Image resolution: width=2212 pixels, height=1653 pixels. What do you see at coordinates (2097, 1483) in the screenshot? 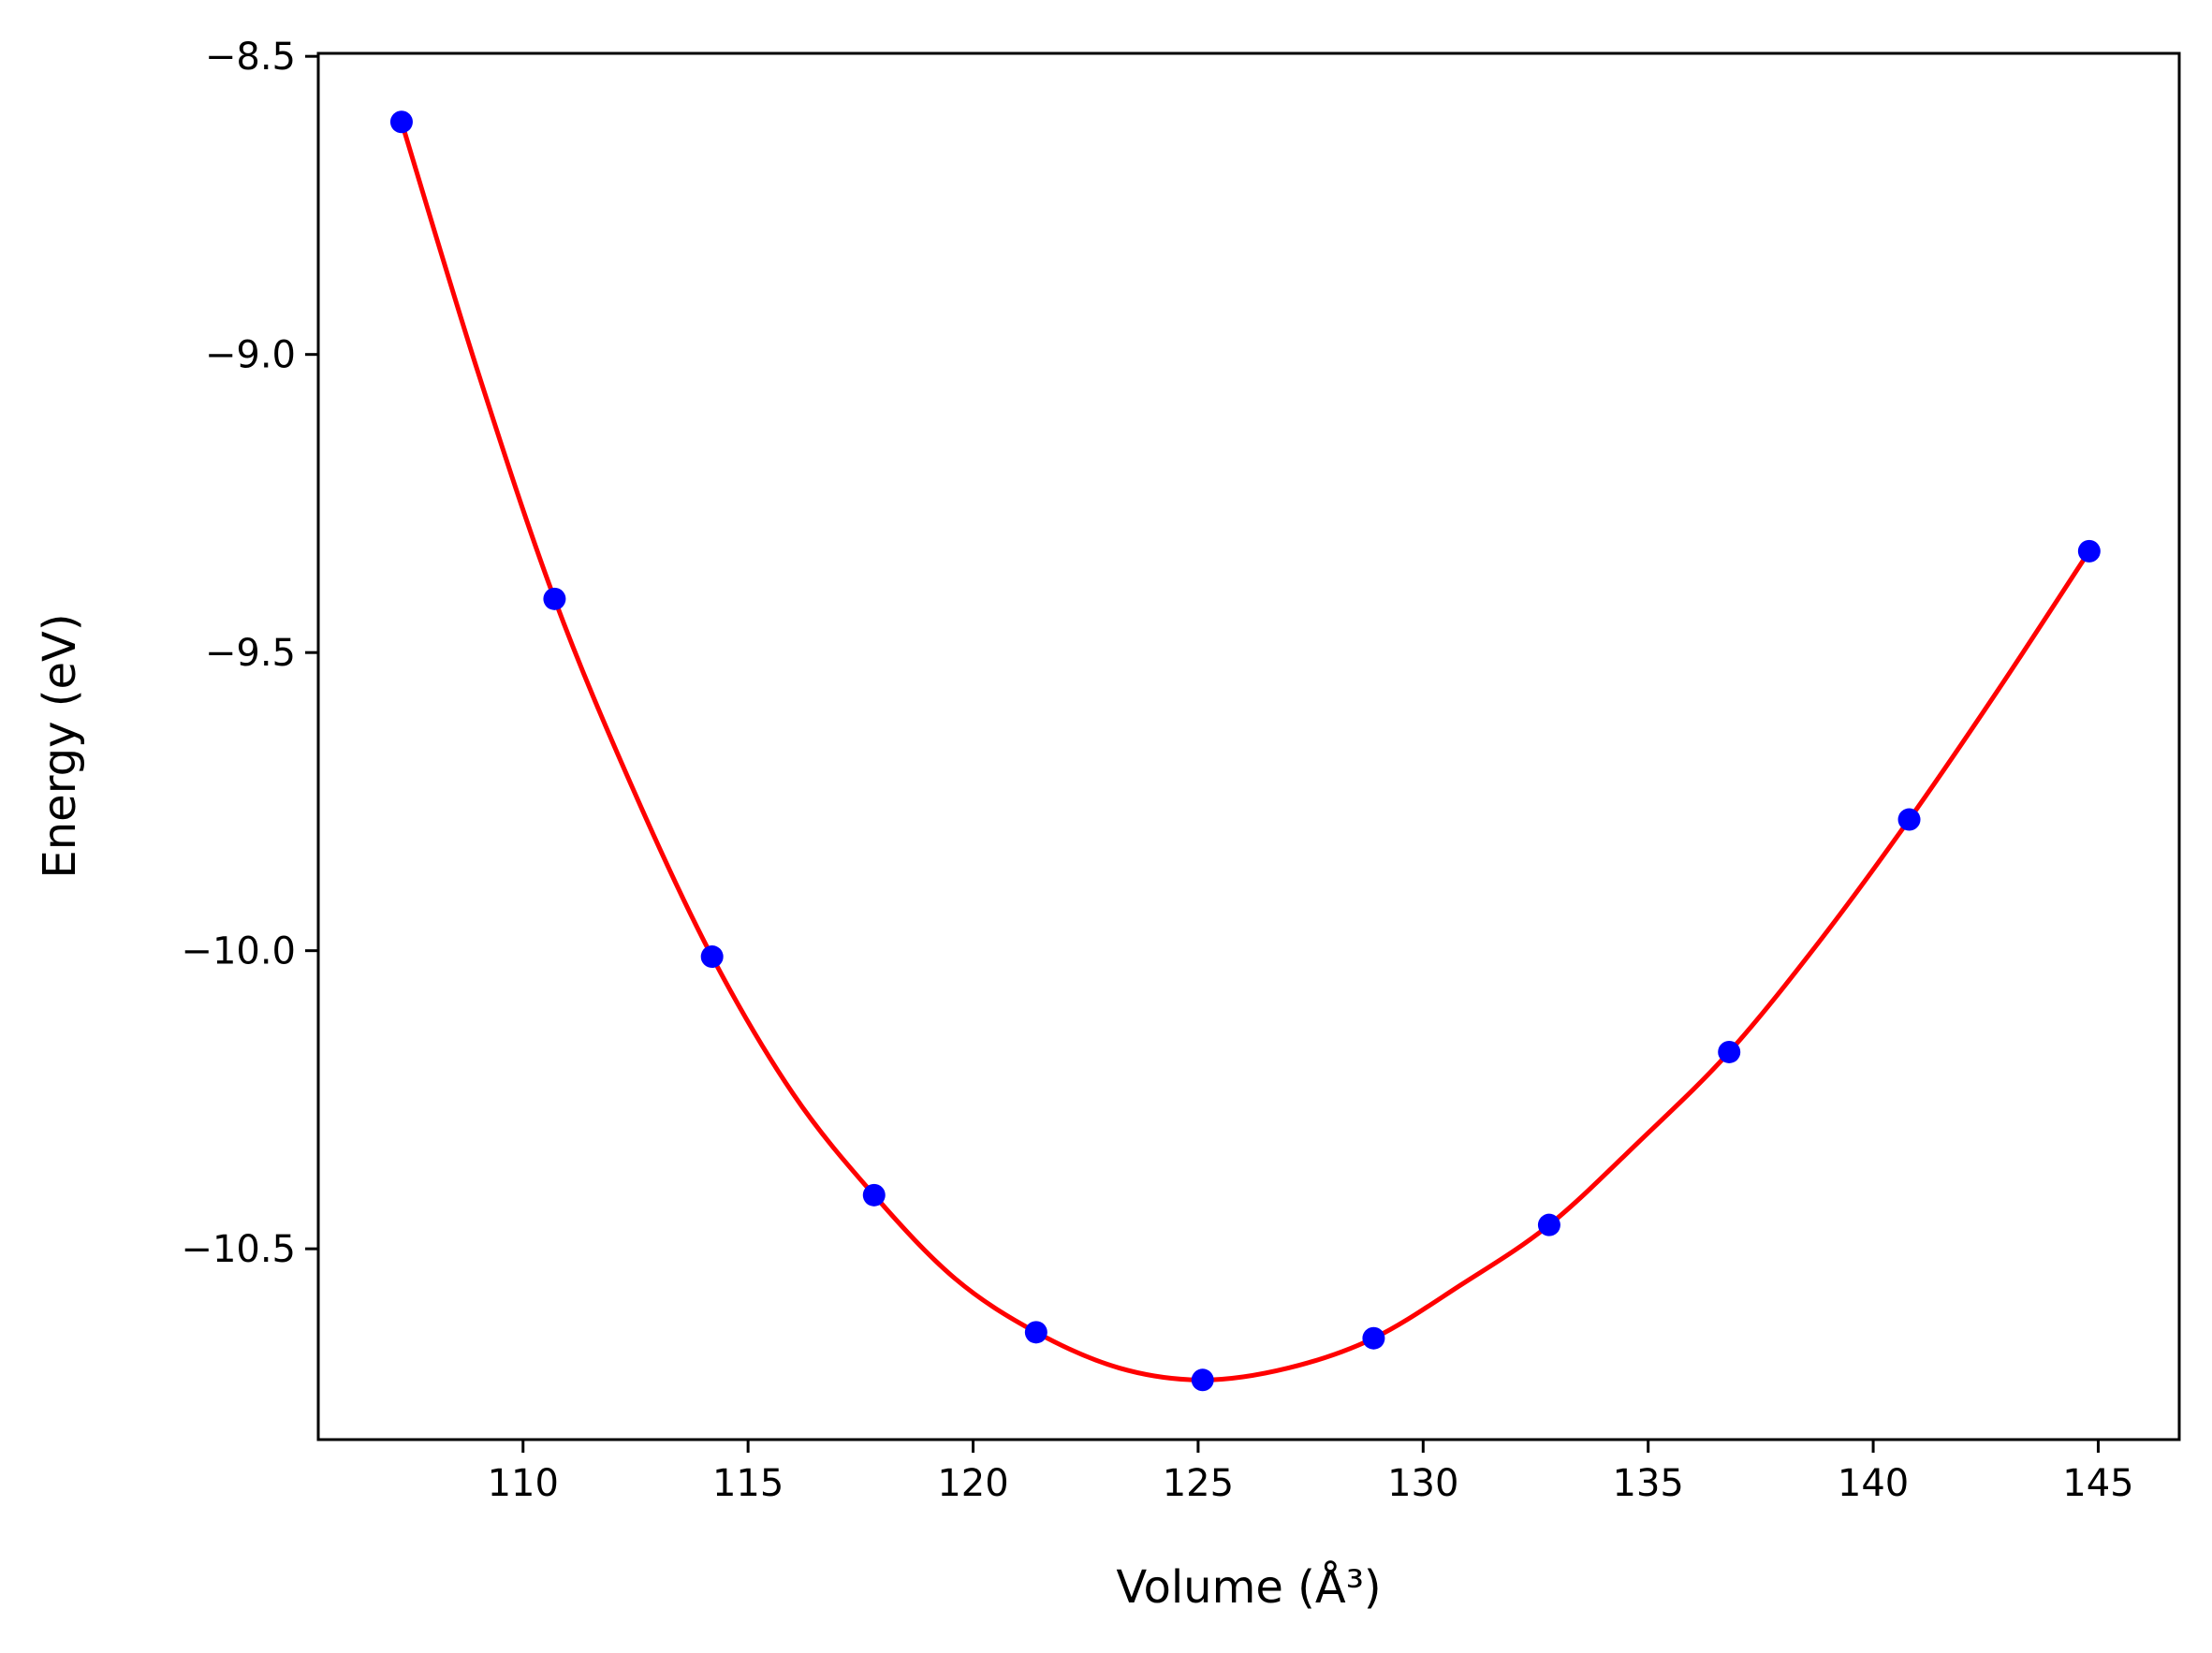
I see `x-tick-label: 145` at bounding box center [2097, 1483].